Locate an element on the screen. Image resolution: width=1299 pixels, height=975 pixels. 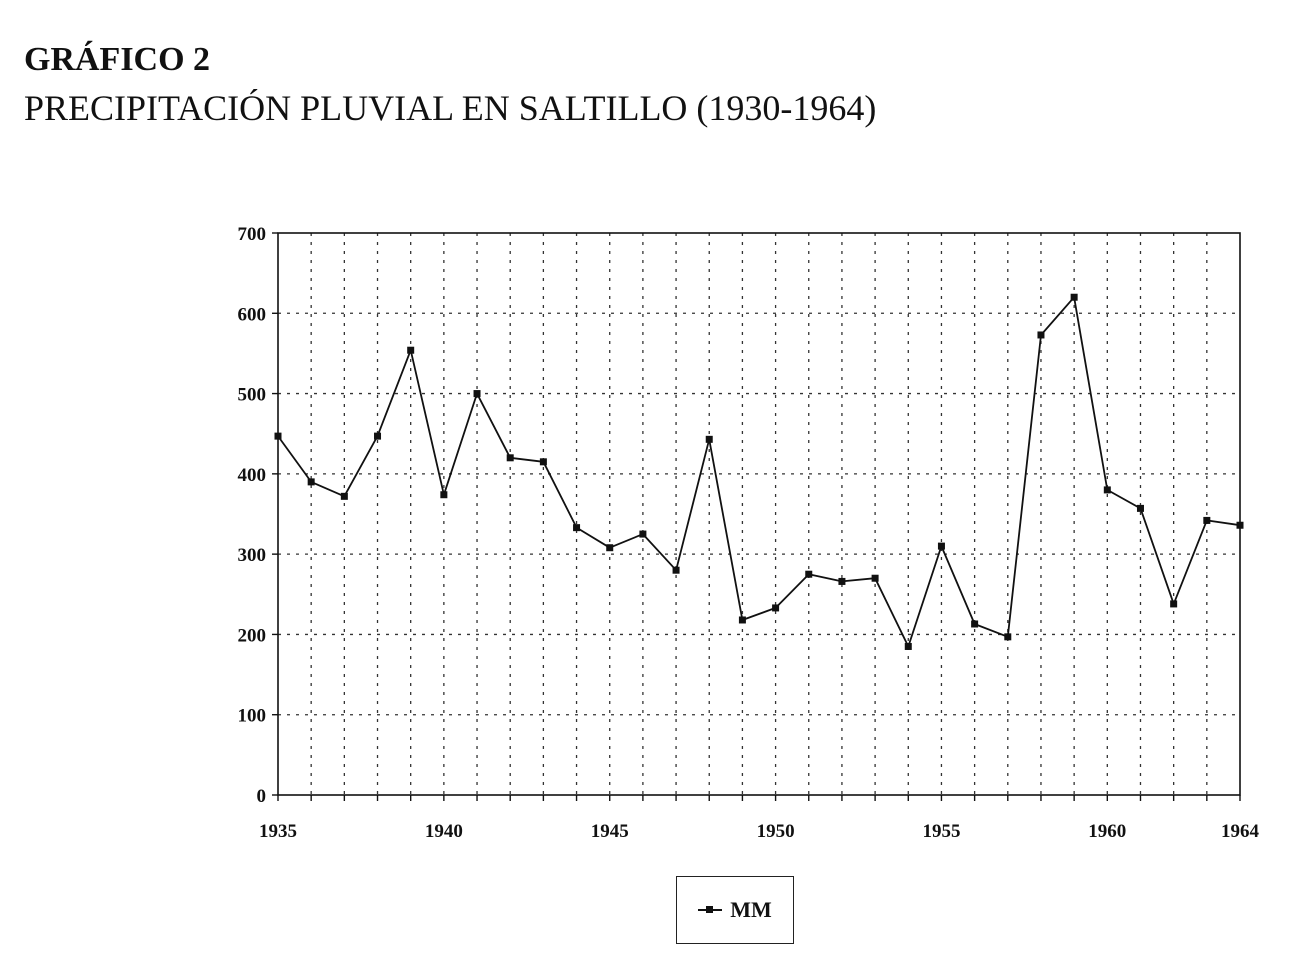
y-tick-label: 200 is located at coordinates (252, 635).